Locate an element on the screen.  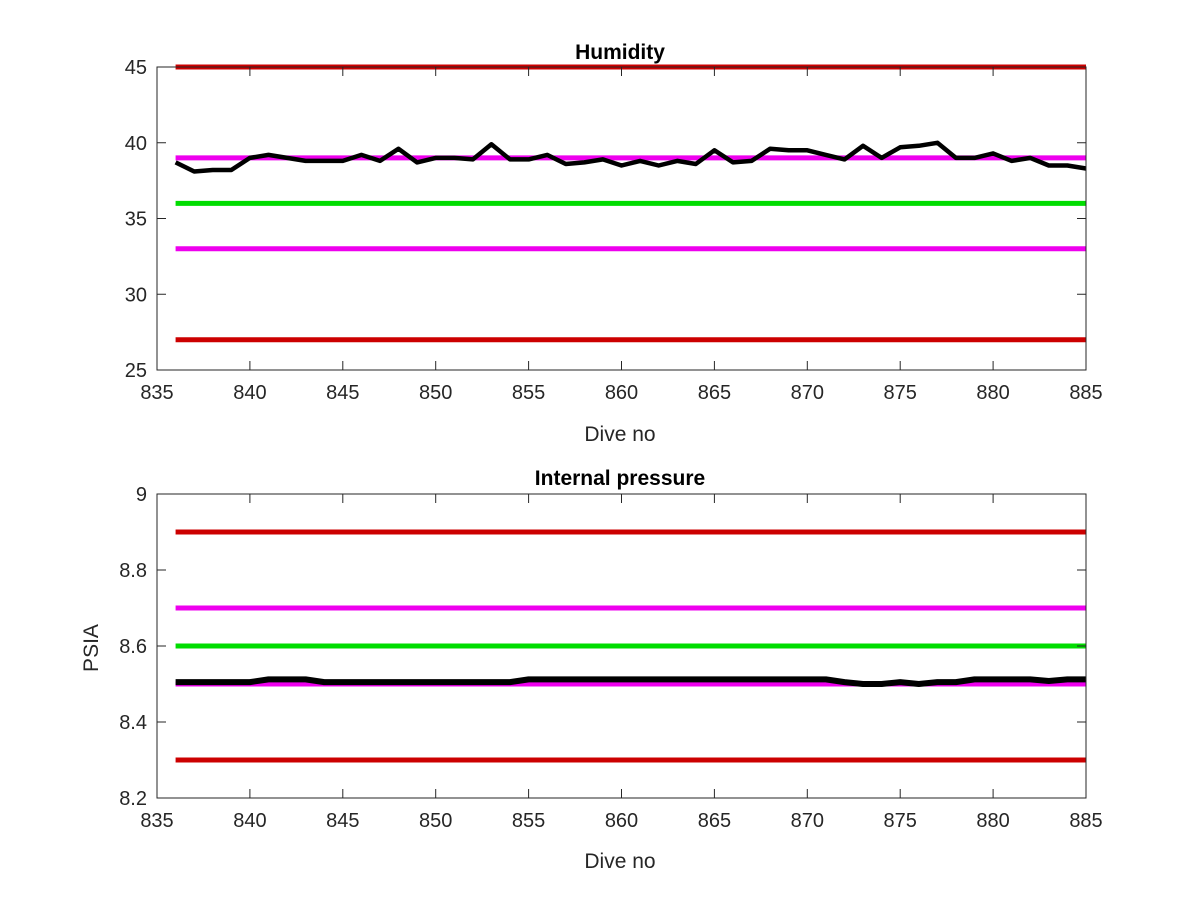
humidity-x-tick-label: 850 is located at coordinates (435, 393).